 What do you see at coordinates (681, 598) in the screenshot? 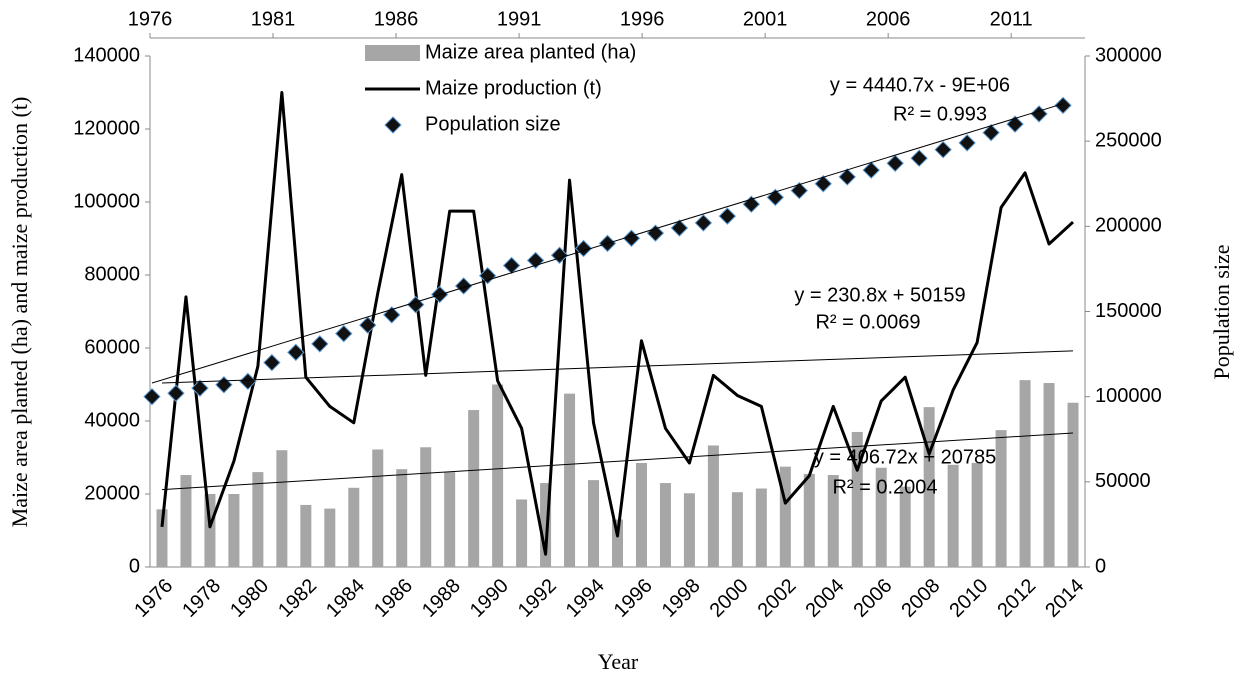
I see `x-tick-label: 1998` at bounding box center [681, 598].